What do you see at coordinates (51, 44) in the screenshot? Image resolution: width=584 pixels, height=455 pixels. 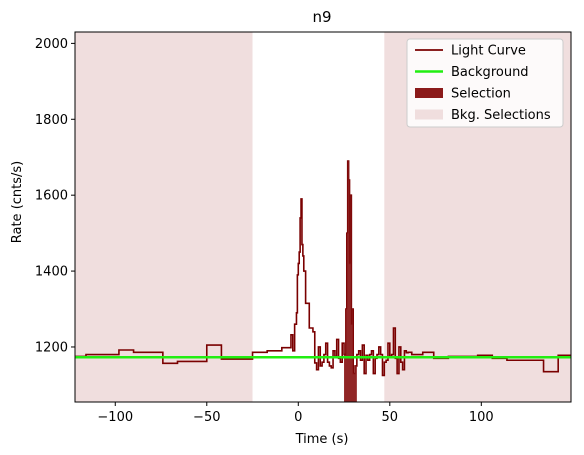 I see `y-tick-label-2000: 2000` at bounding box center [51, 44].